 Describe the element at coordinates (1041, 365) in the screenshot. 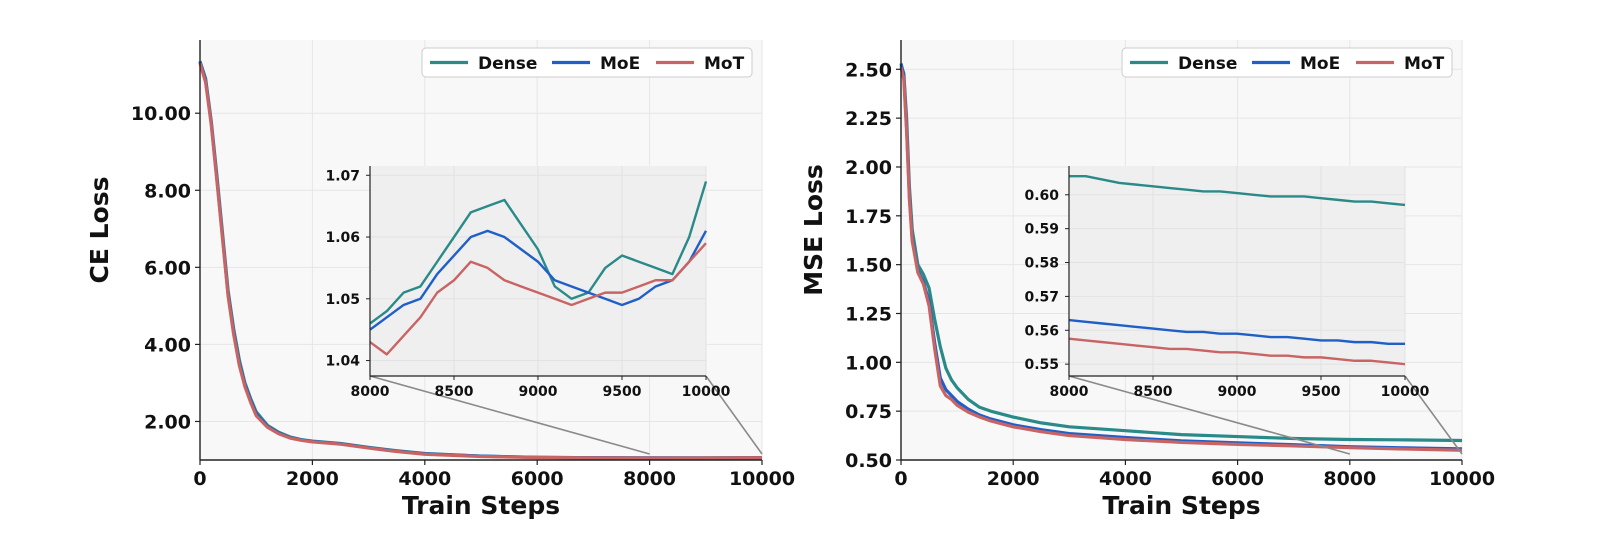

I see `inset-y-tick-label: 0.55` at that location.